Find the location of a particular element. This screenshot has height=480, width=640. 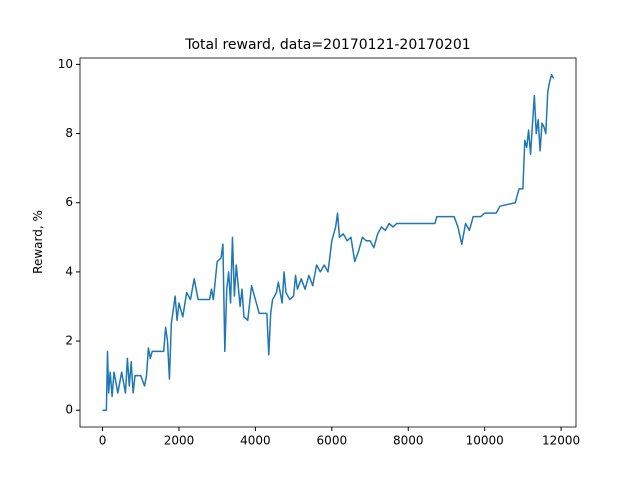

y-tick-label: 10 is located at coordinates (65, 64).